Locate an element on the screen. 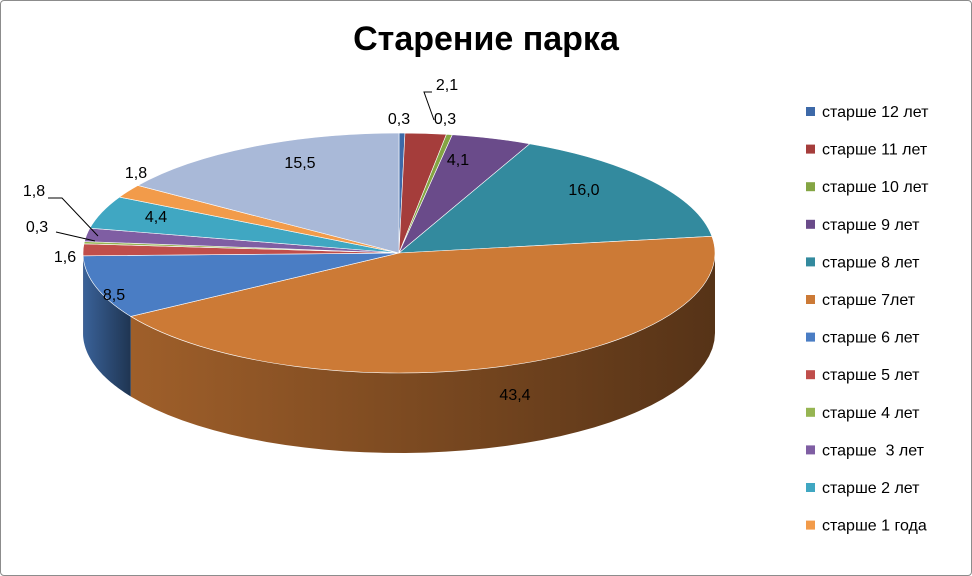 The height and width of the screenshot is (576, 972). chart-title: Старение парка is located at coordinates (486, 39).